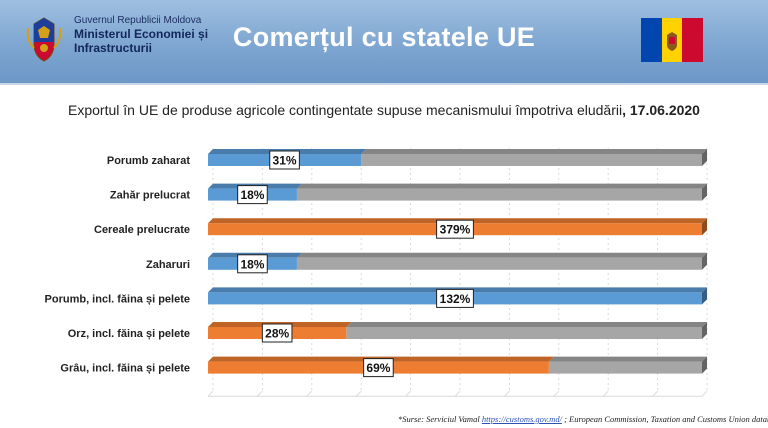 This screenshot has height=428, width=768. I want to click on flag-stripe-yellow, so click(672, 40).